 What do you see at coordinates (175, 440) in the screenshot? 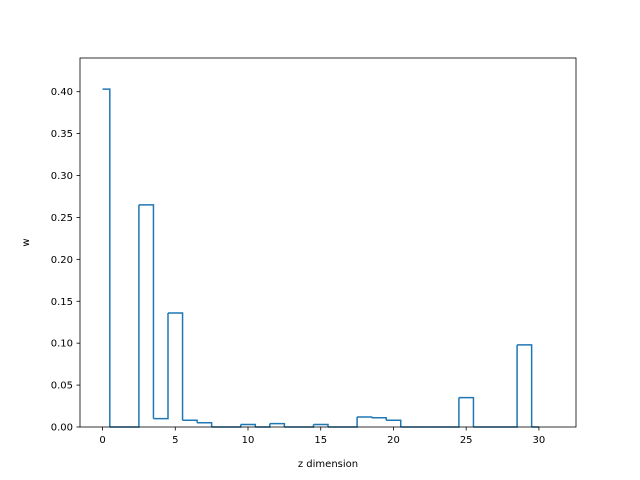
I see `x-tick-label-1: 5` at bounding box center [175, 440].